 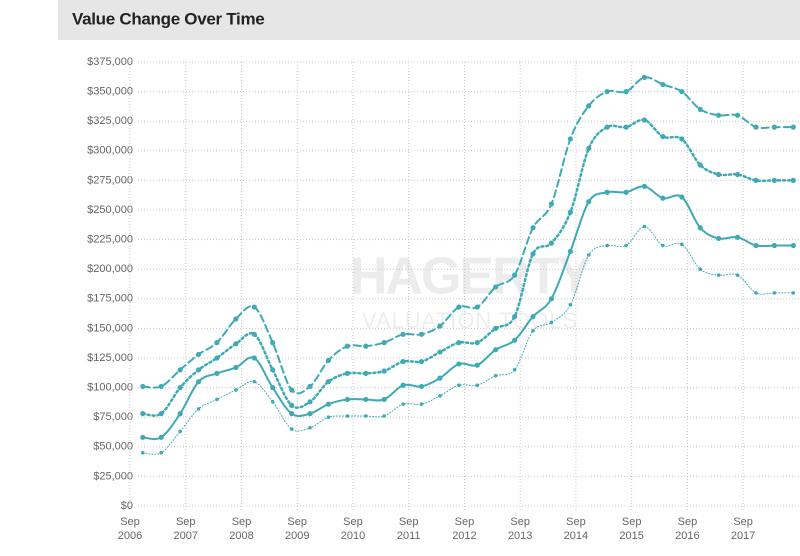 What do you see at coordinates (520, 529) in the screenshot?
I see `x-tick-label: Sep 2013` at bounding box center [520, 529].